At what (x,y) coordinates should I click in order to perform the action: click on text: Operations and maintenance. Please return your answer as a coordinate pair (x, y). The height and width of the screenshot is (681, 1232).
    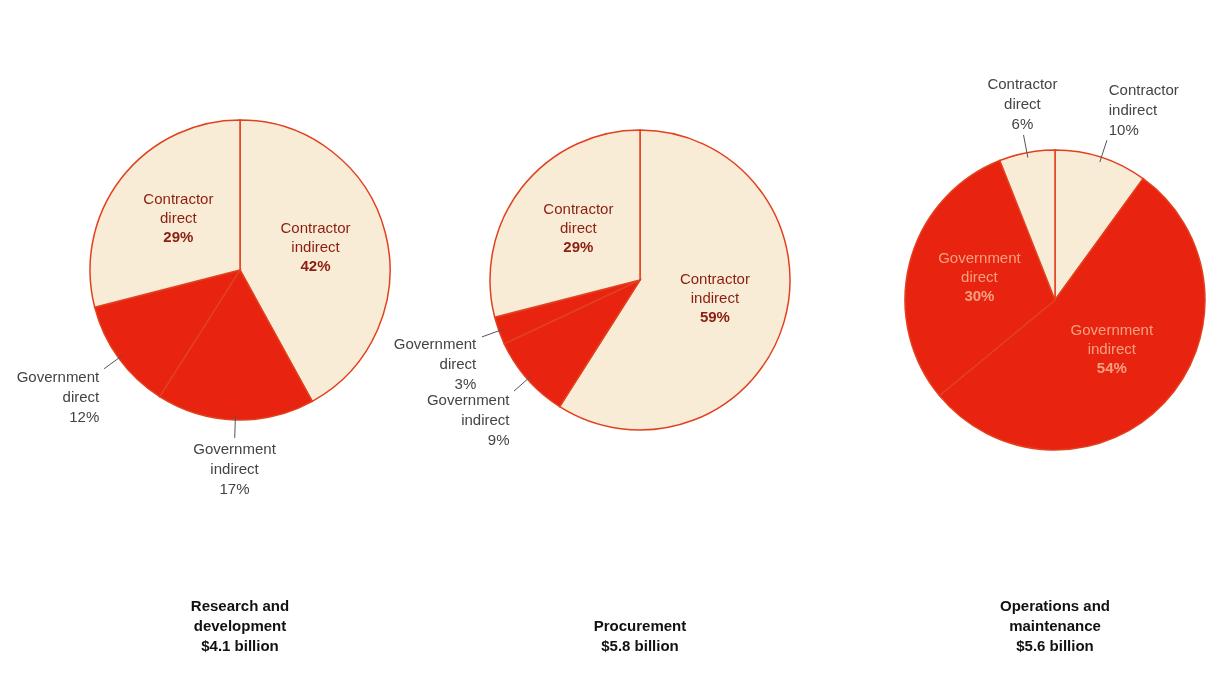
    Looking at the image, I should click on (1055, 615).